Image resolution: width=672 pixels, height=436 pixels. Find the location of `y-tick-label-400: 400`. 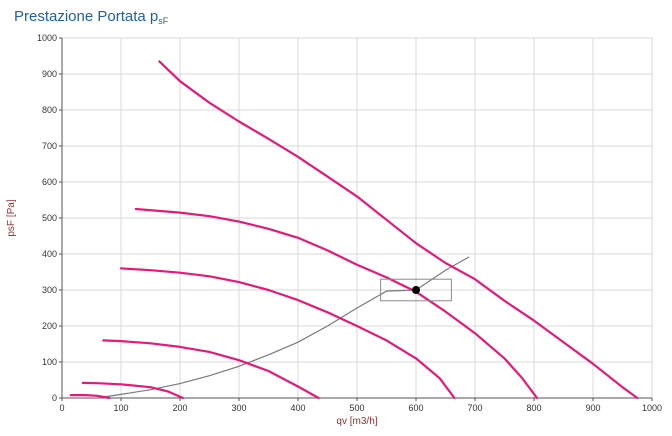

y-tick-label-400: 400 is located at coordinates (49, 254).